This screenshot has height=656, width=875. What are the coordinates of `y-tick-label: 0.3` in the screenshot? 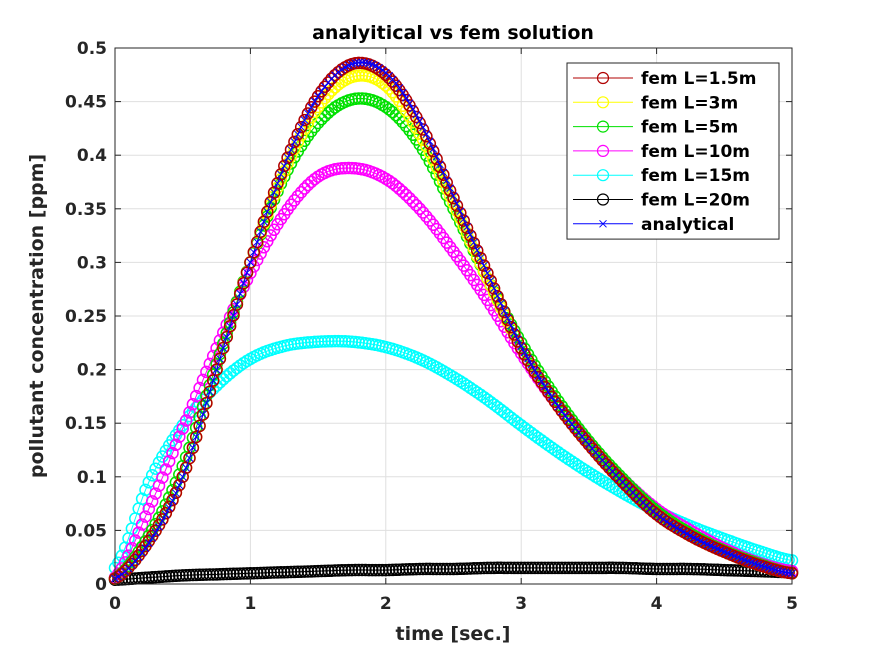 It's located at (92, 263).